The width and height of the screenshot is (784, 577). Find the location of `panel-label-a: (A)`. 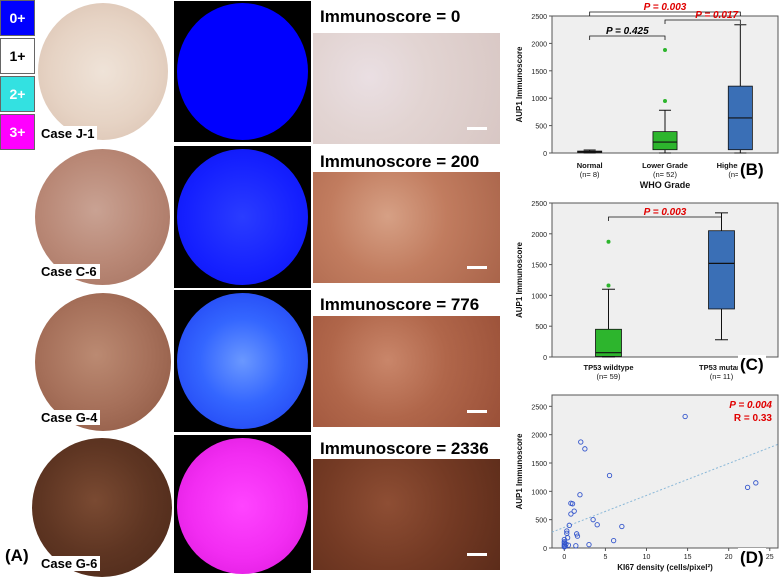

panel-label-a: (A) is located at coordinates (17, 556).